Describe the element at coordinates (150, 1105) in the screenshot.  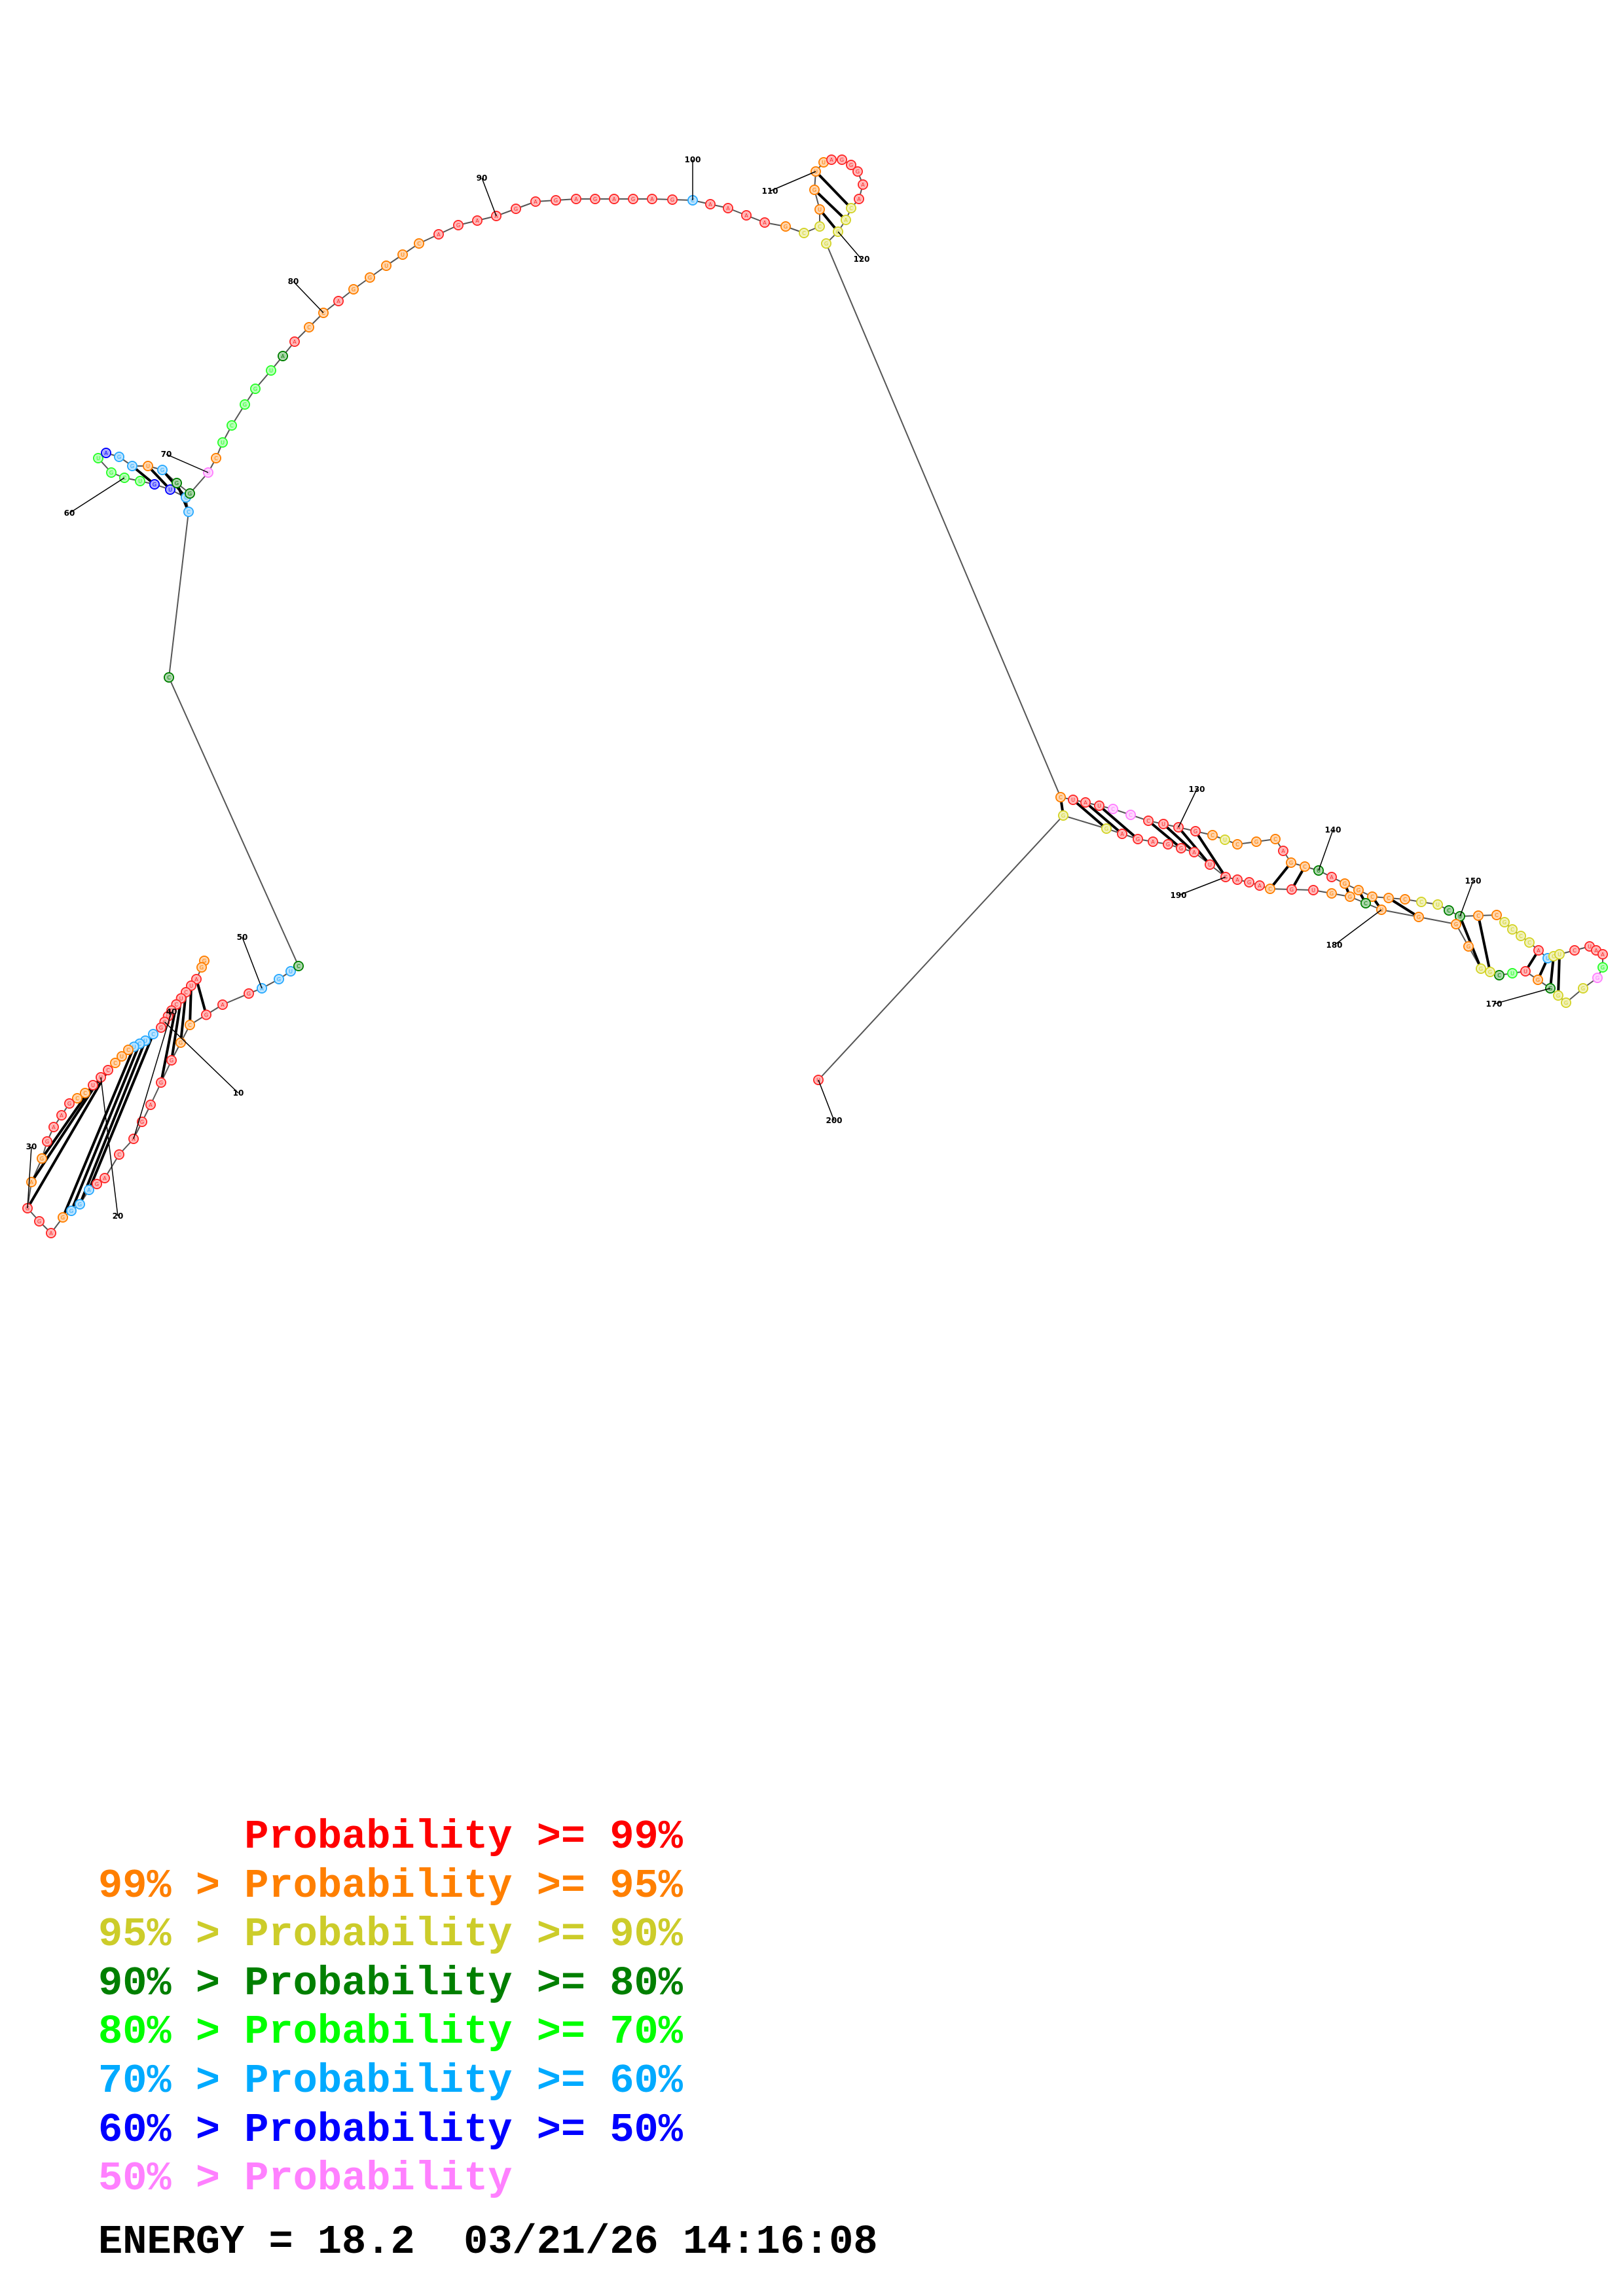
I see `nucleotide-42: A` at that location.